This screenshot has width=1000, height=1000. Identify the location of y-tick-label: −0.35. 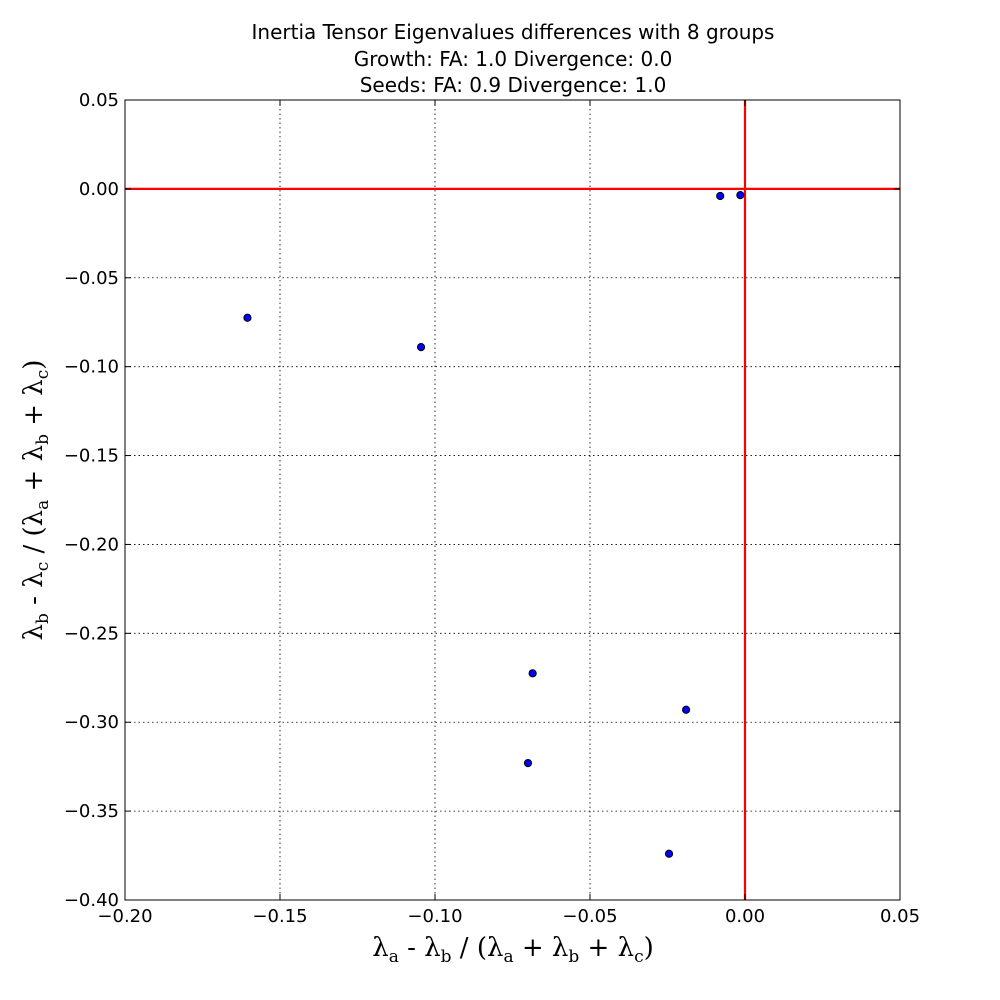
(91, 811).